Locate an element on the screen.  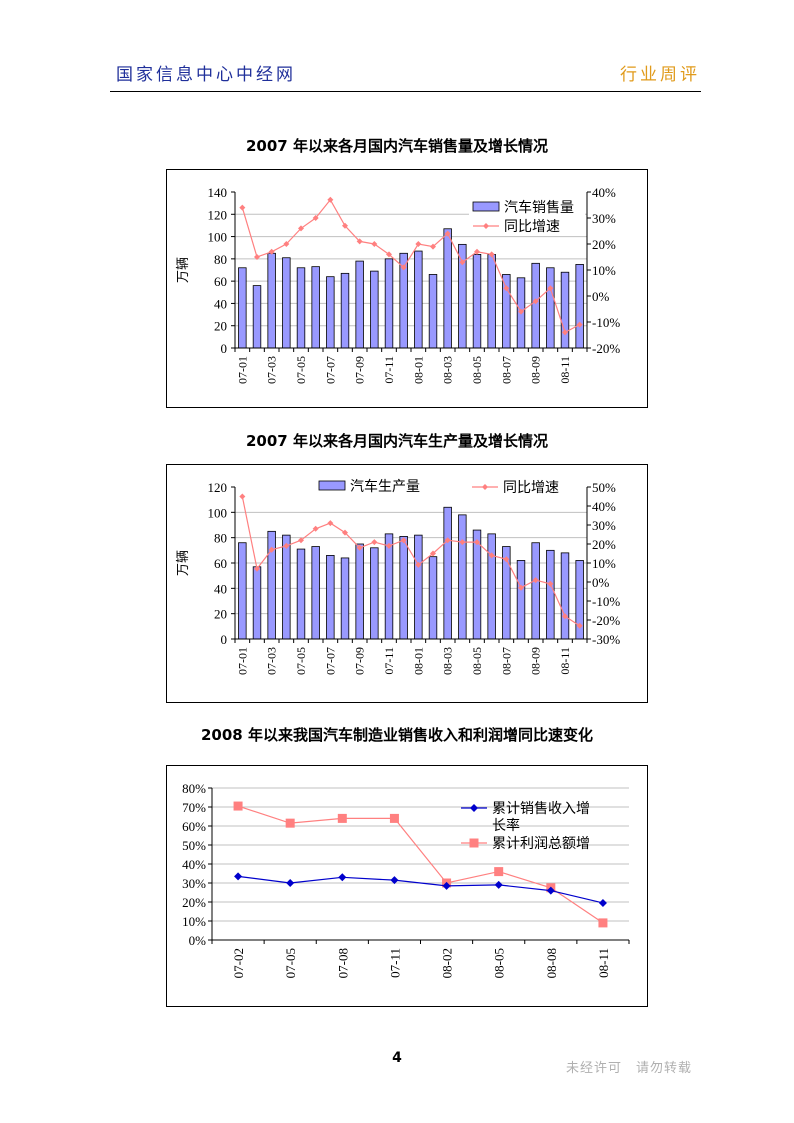
y-tick-label: 20% is located at coordinates (194, 902).